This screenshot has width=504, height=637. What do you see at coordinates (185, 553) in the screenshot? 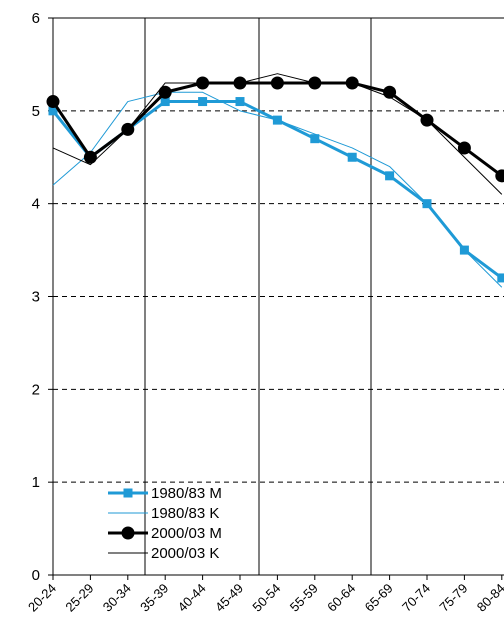
I see `legend-label-3: 2000/03 K` at bounding box center [185, 553].